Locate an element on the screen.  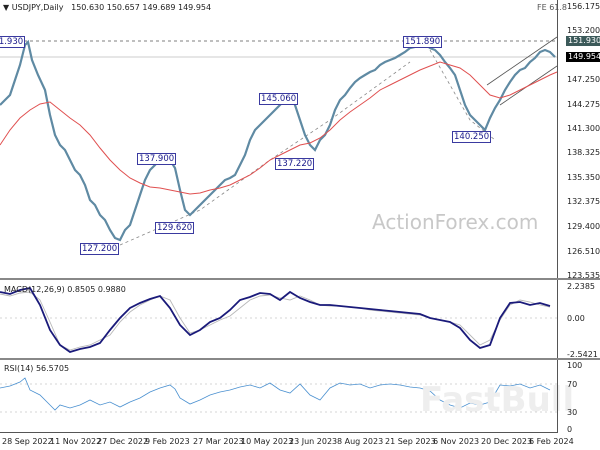
date-tick: 20 Dec 2023 is located at coordinates (507, 441).